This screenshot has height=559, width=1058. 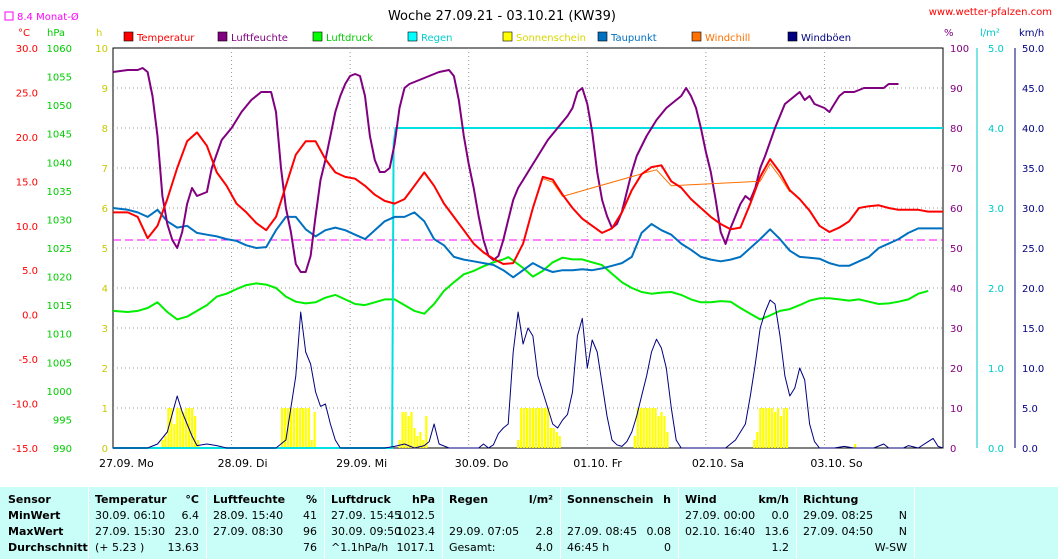 I want to click on website-link: www.wetter-pfalzen.com, so click(x=990, y=12).